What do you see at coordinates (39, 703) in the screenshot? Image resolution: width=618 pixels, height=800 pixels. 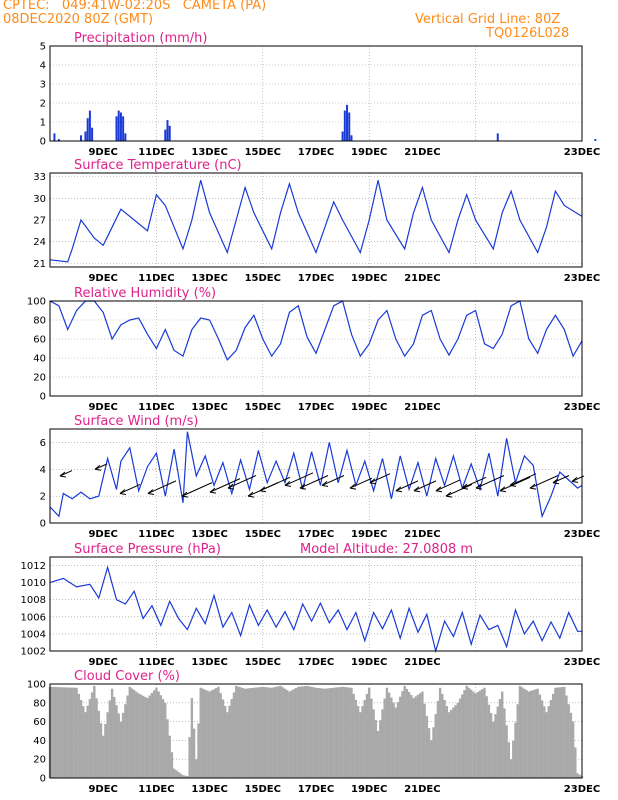 I see `y-tick-label: 80` at bounding box center [39, 703].